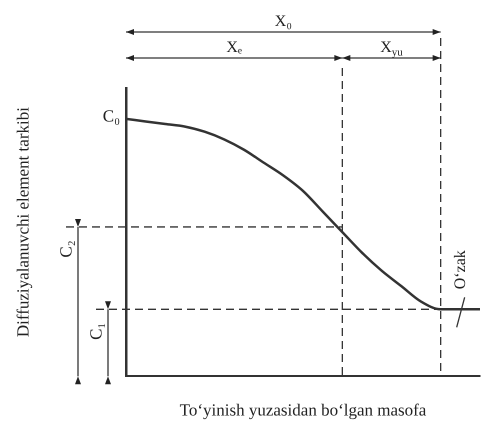 Image resolution: width=491 pixels, height=433 pixels. What do you see at coordinates (22, 222) in the screenshot?
I see `y-axis-title: Diffuziyalanuvchi element tarkibi` at bounding box center [22, 222].